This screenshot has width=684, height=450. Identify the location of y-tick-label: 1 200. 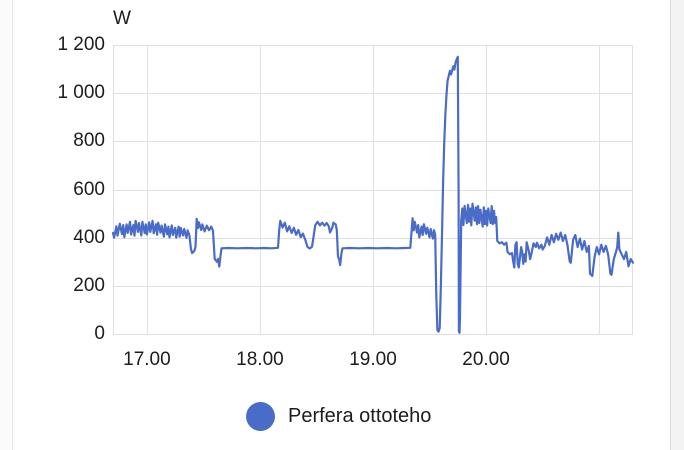
(81, 44).